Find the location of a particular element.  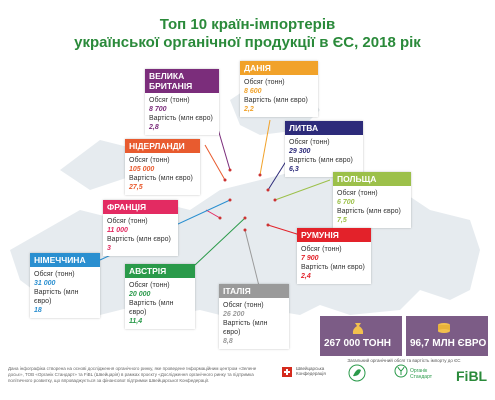

card-header: ФРАНЦІЯ is located at coordinates (140, 207).